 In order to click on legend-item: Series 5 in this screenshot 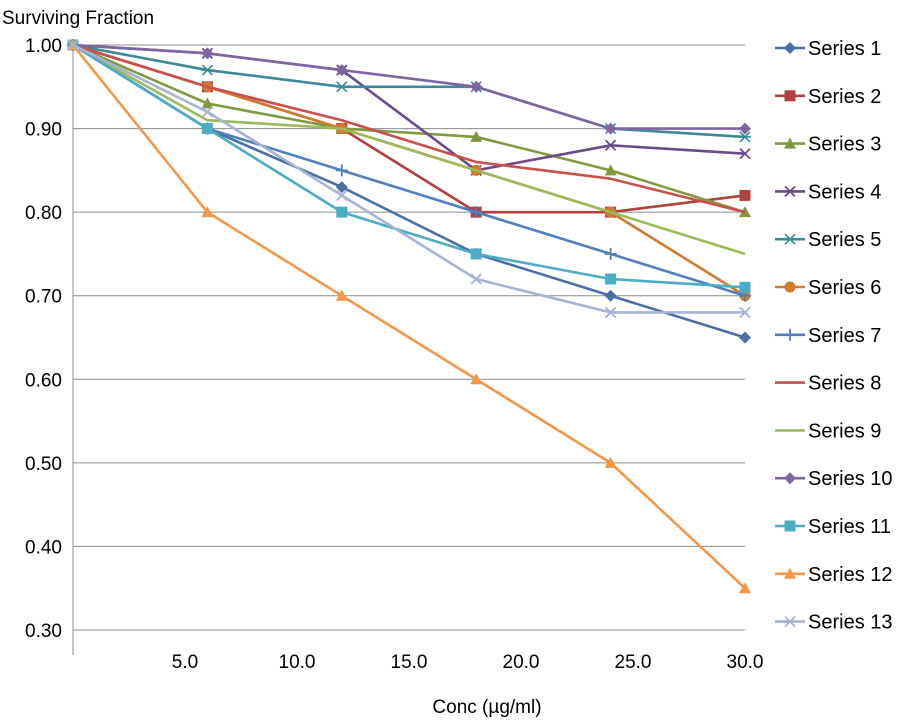, I will do `click(828, 240)`.